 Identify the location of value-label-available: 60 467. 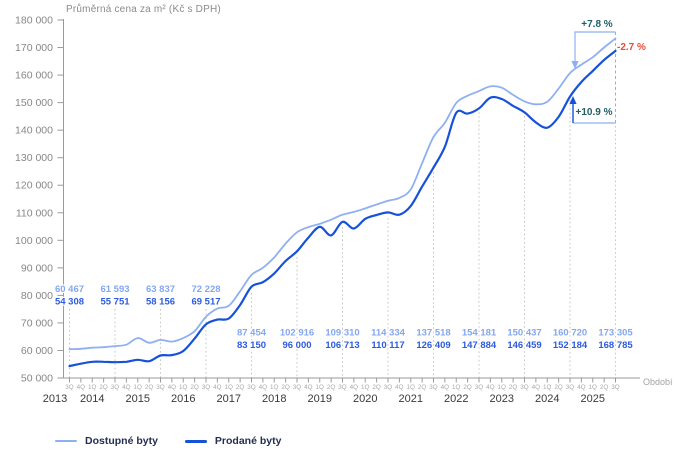
(69, 289).